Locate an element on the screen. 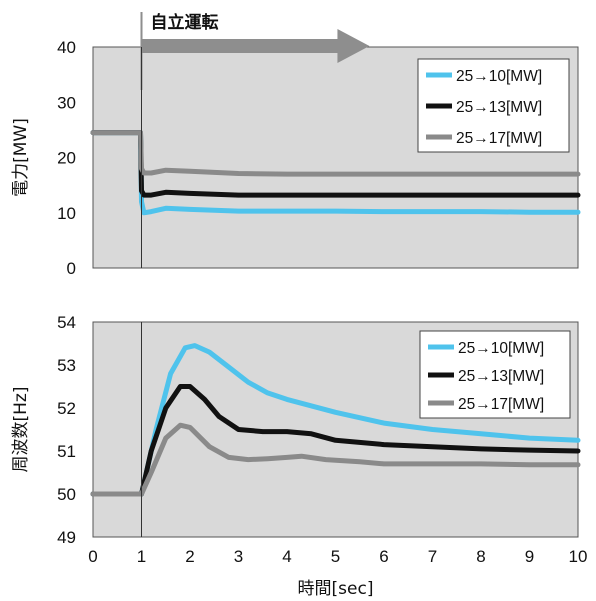  annotation-label: 自立運転 is located at coordinates (185, 22).